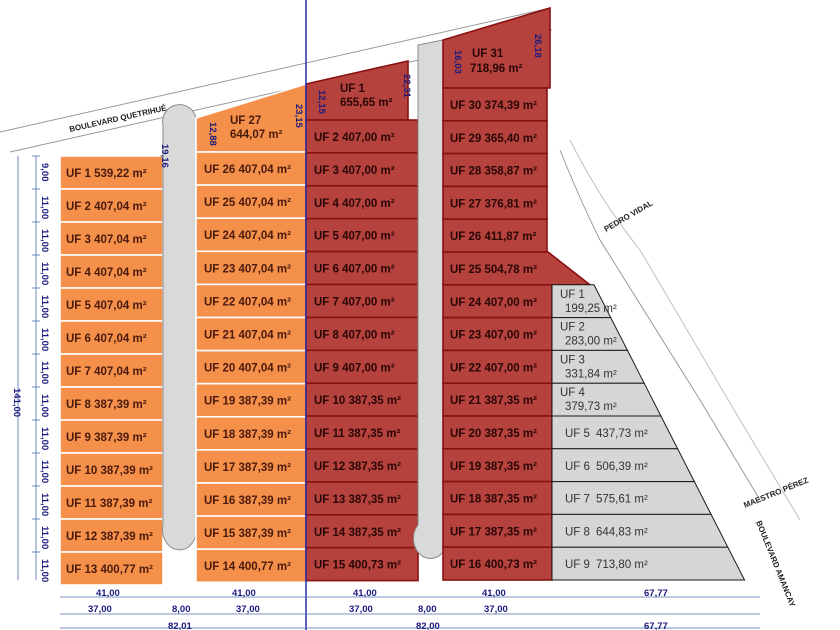  I want to click on lot-red-left-label: UF 14 387,35 m², so click(357, 533).